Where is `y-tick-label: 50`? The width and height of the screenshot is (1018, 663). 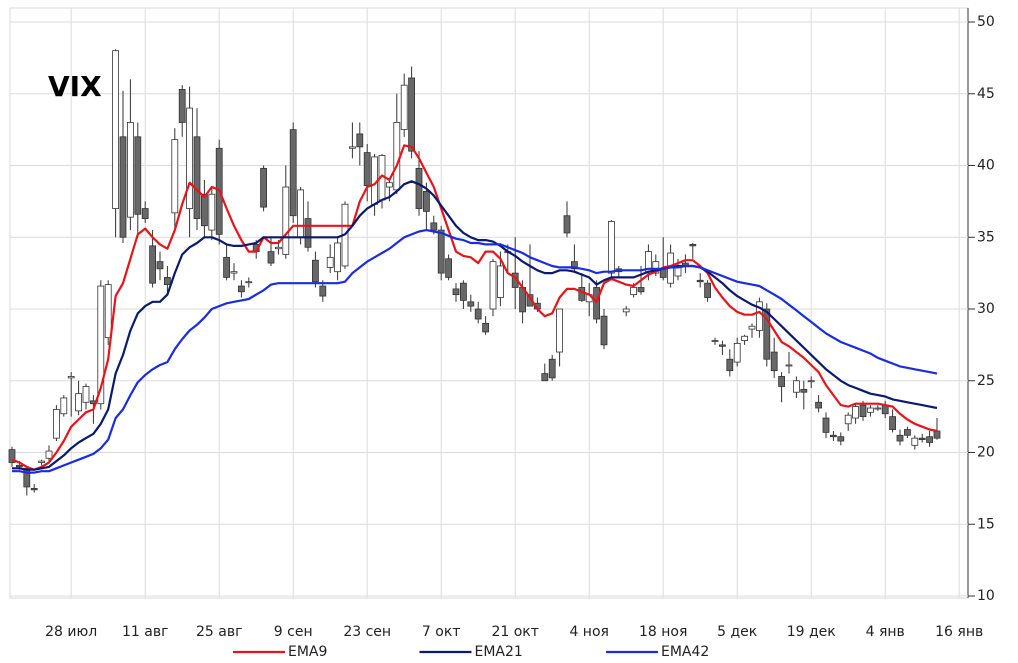
y-tick-label: 50 is located at coordinates (986, 22).